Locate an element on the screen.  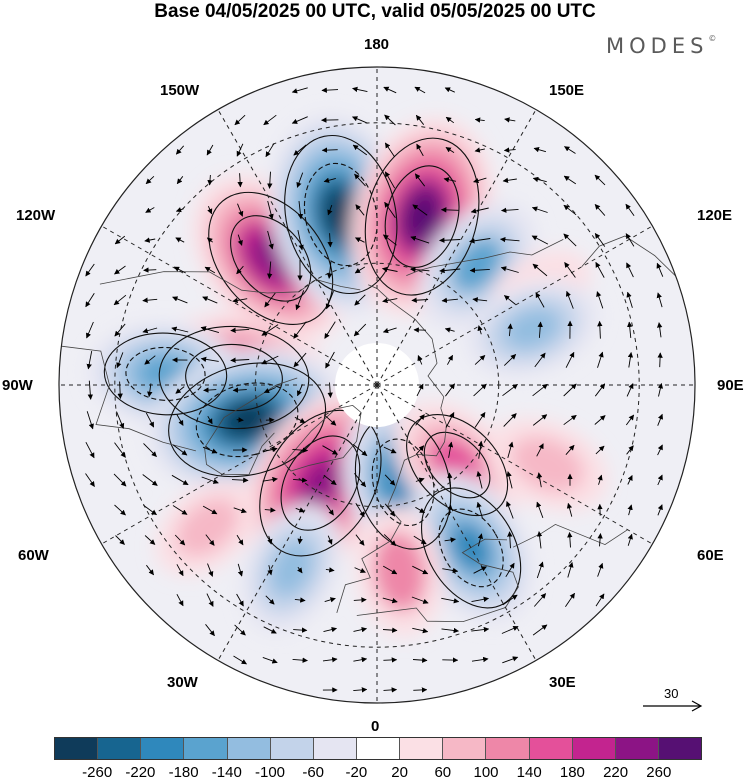
colorbar-tick-label: 140 is located at coordinates (529, 772).